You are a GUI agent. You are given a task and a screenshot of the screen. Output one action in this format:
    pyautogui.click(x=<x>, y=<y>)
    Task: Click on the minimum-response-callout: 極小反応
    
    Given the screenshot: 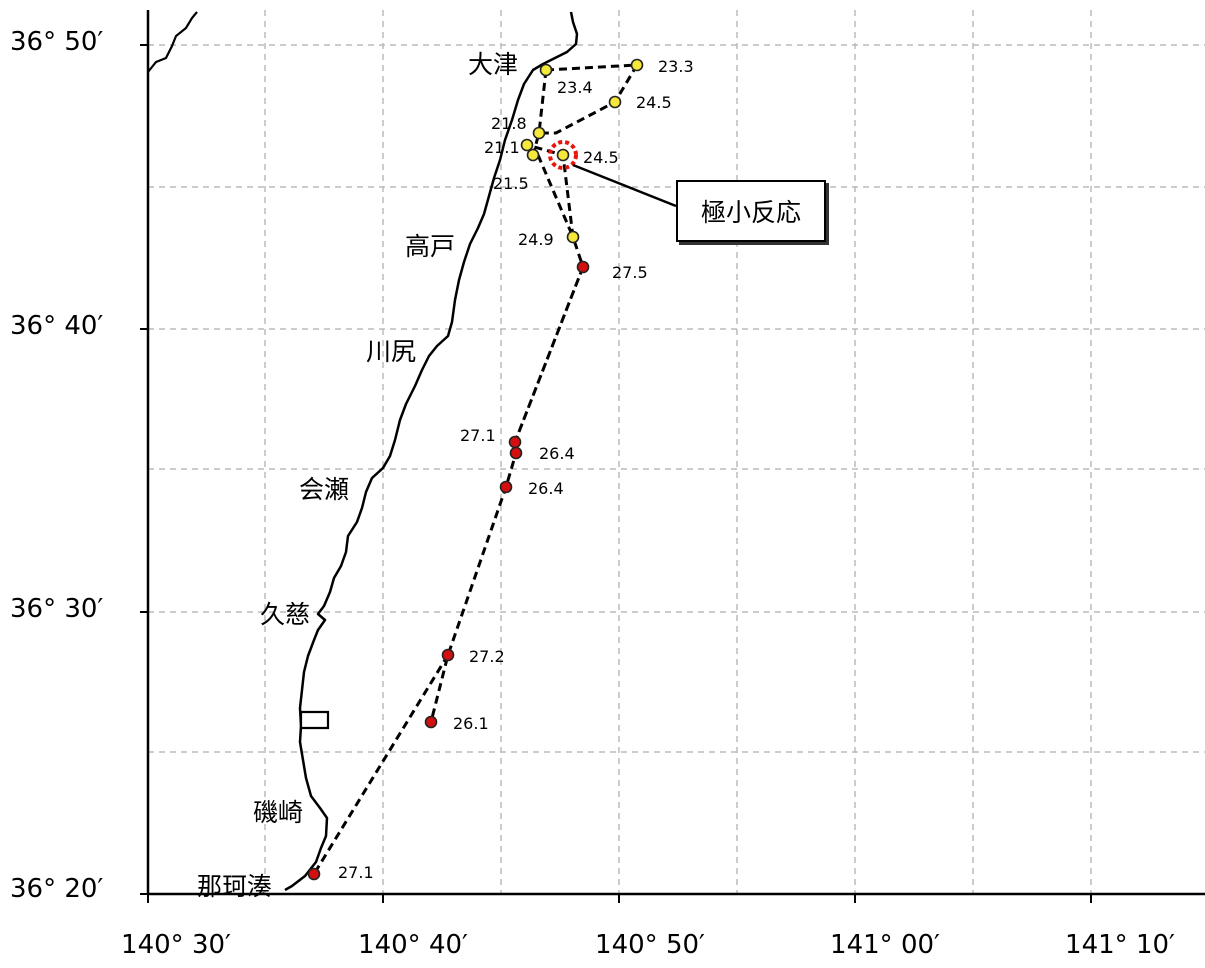 What is the action you would take?
    pyautogui.click(x=751, y=211)
    